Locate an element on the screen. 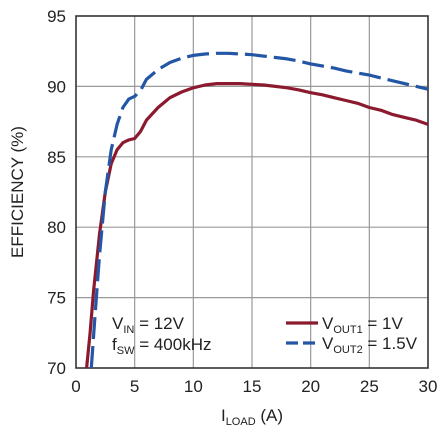 This screenshot has height=435, width=445. x-tick-label: 15 is located at coordinates (252, 386).